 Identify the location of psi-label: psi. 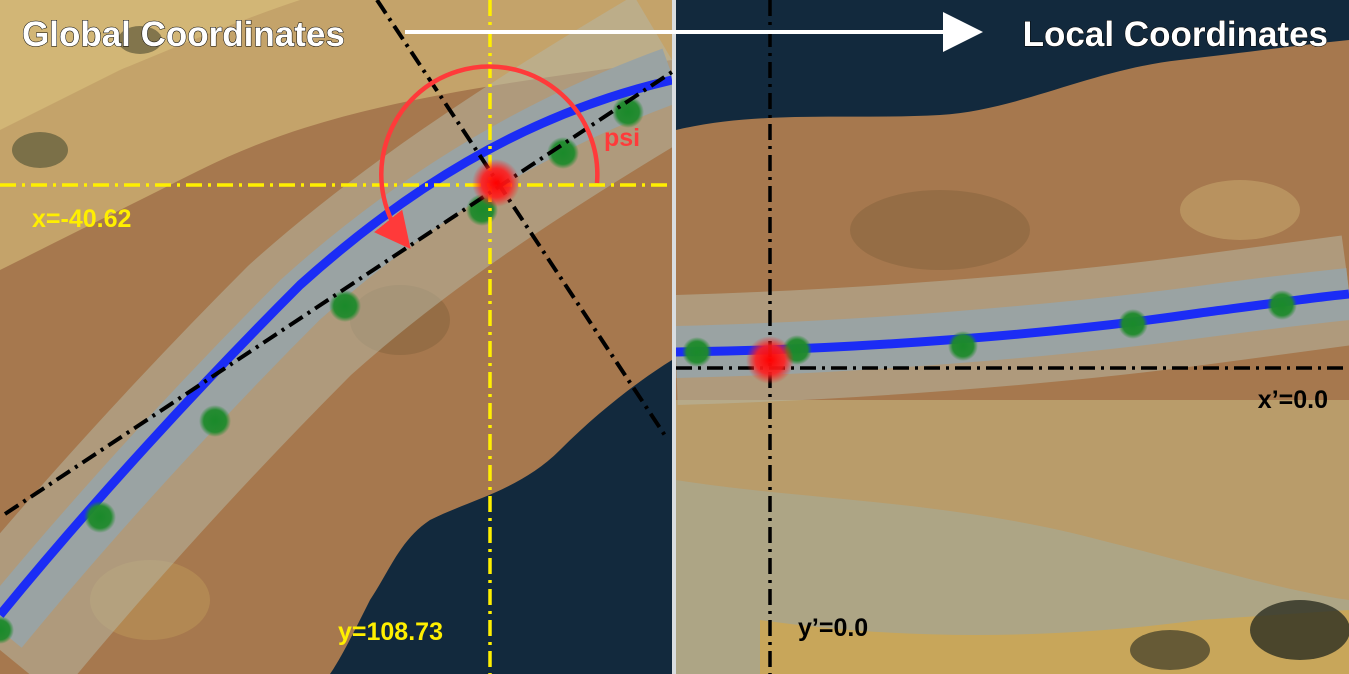
(622, 138).